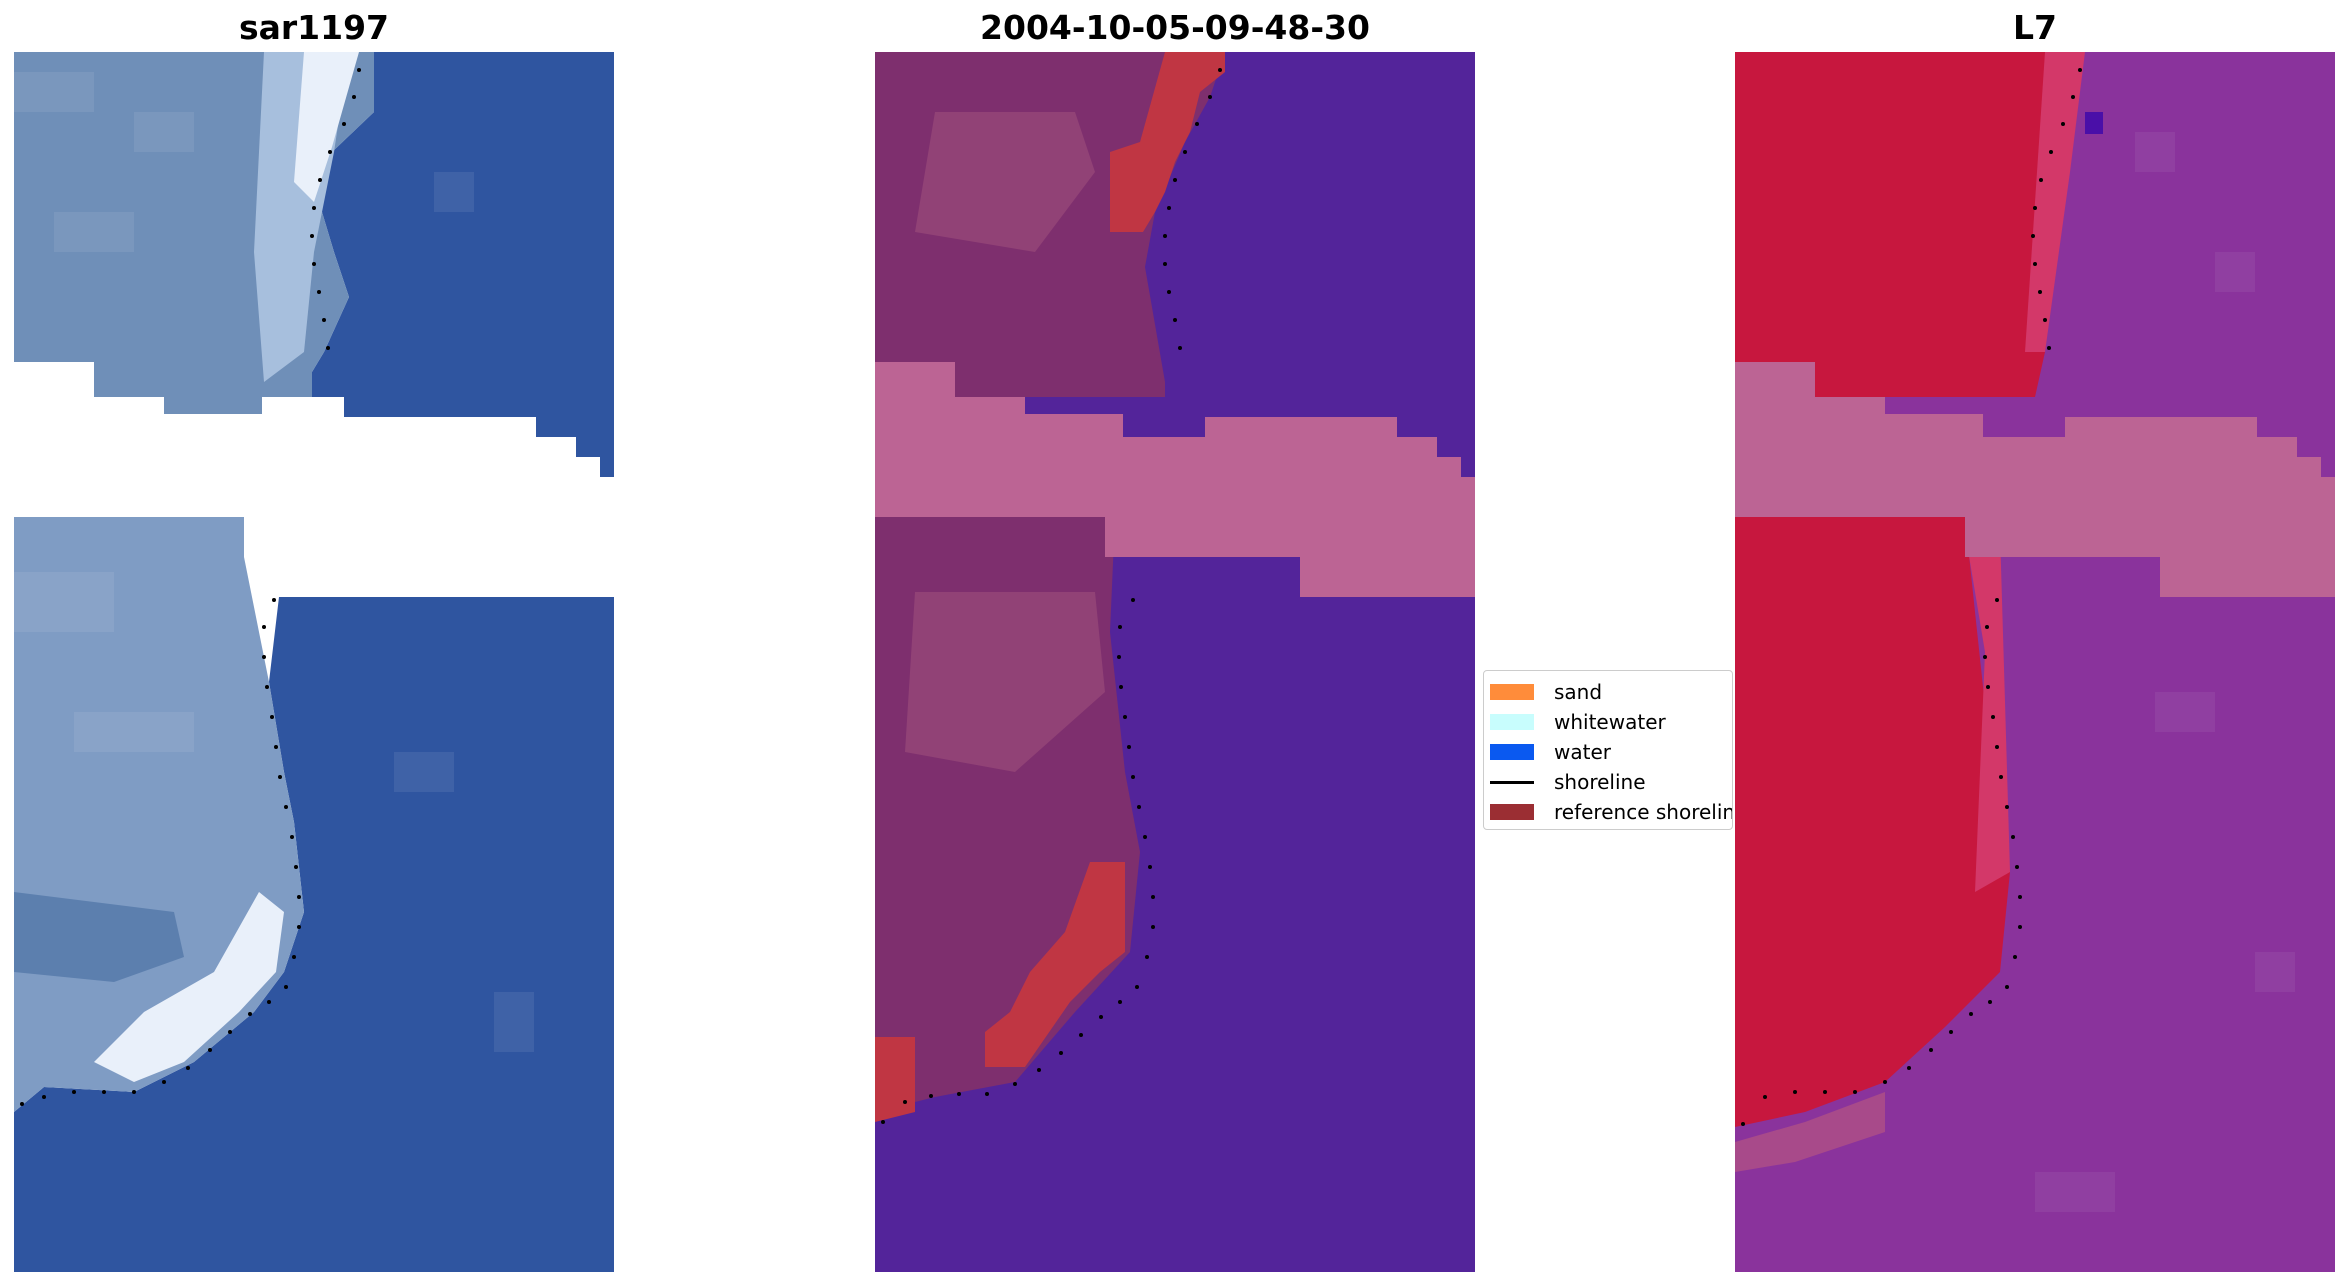 Image resolution: width=2343 pixels, height=1283 pixels. Describe the element at coordinates (2094, 123) in the screenshot. I see `index-dark-pixel` at that location.